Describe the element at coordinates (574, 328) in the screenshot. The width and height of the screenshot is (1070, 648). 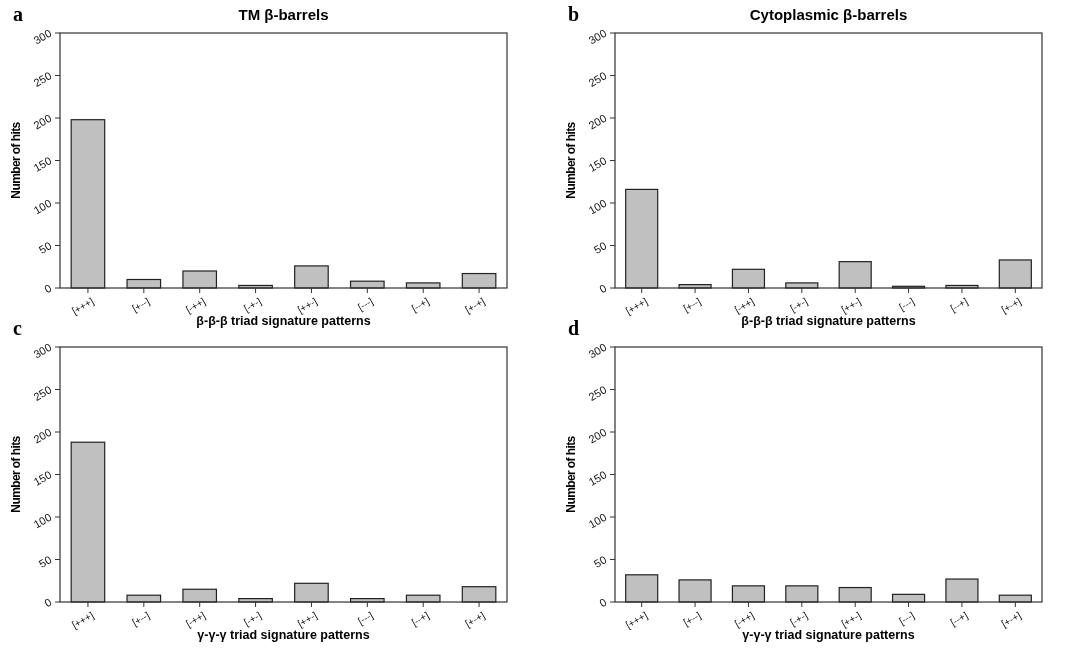
I see `text: d` at that location.